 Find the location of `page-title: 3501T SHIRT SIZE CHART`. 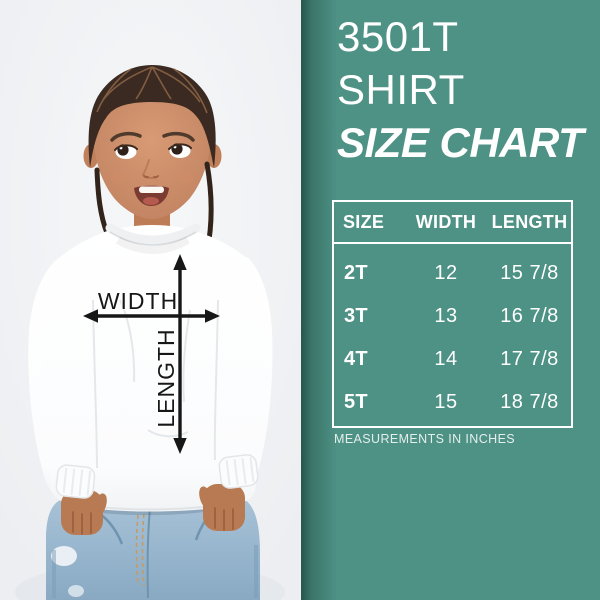

page-title: 3501T SHIRT SIZE CHART is located at coordinates (460, 89).